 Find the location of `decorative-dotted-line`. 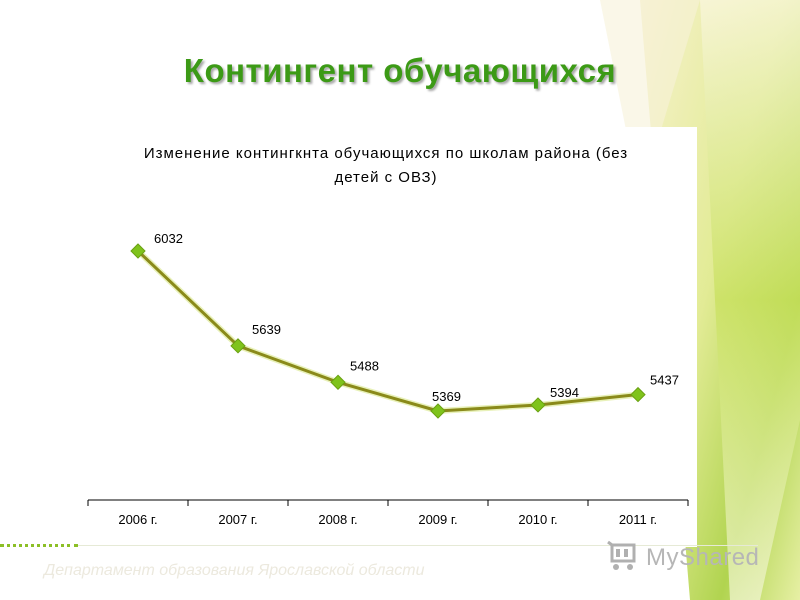

decorative-dotted-line is located at coordinates (39, 545).